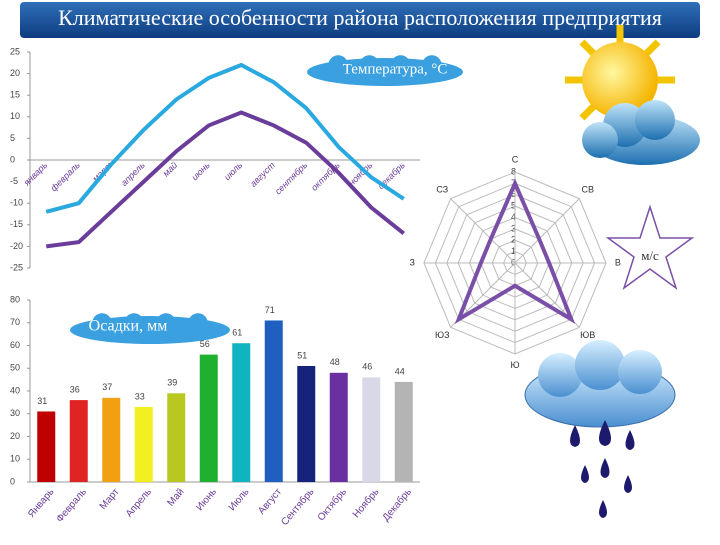  Describe the element at coordinates (650, 255) in the screenshot. I see `annotation: м/с` at that location.